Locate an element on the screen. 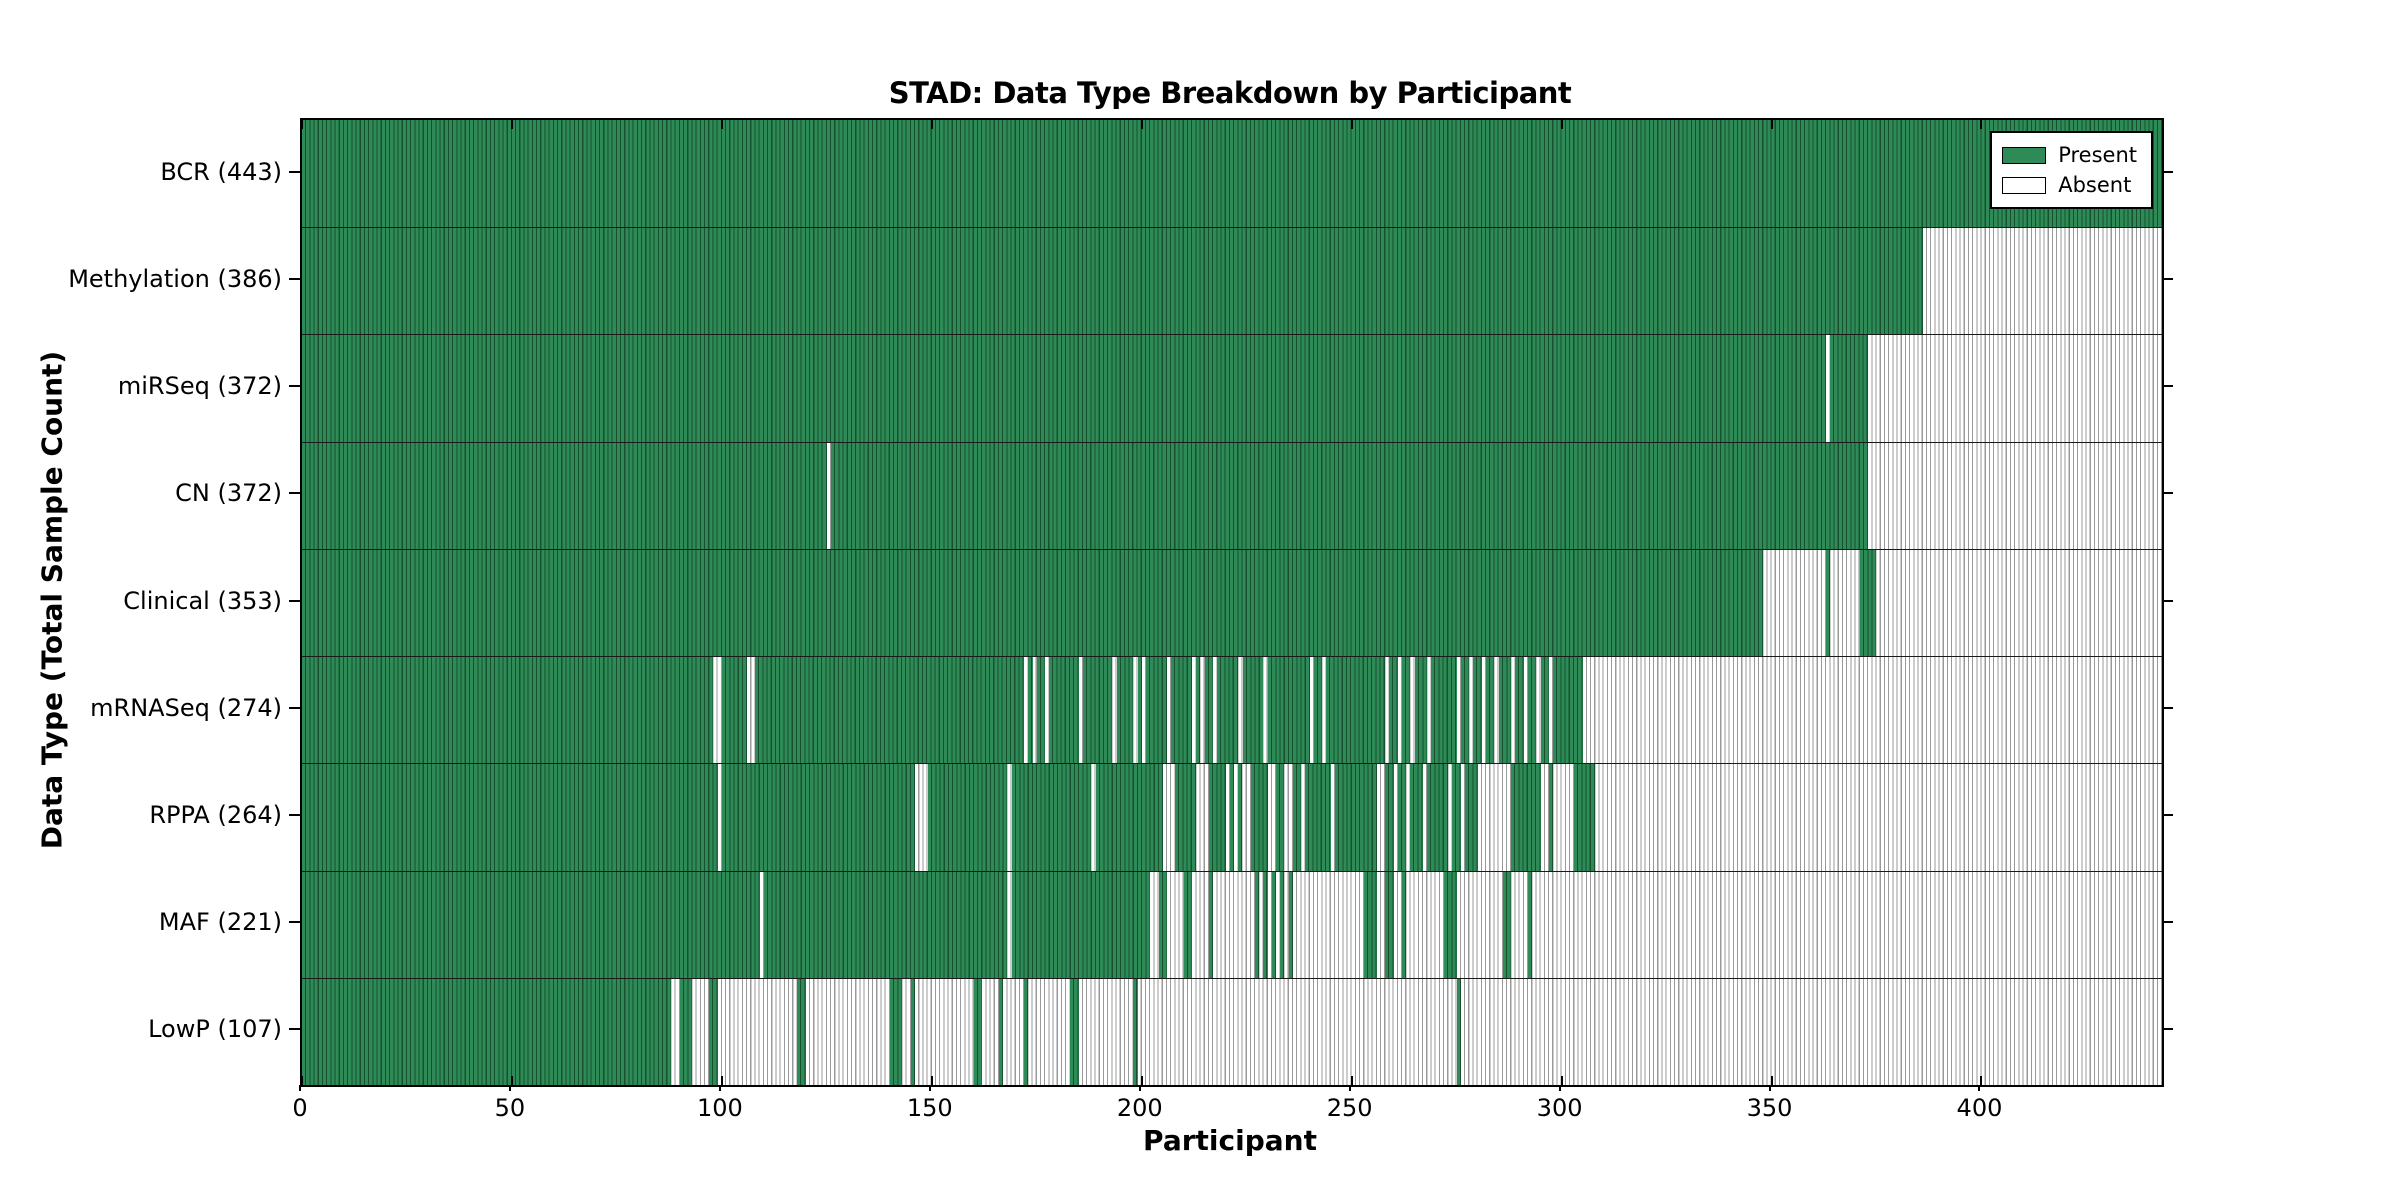 The image size is (2400, 1200). xtick-label-0: 0 is located at coordinates (300, 1108).